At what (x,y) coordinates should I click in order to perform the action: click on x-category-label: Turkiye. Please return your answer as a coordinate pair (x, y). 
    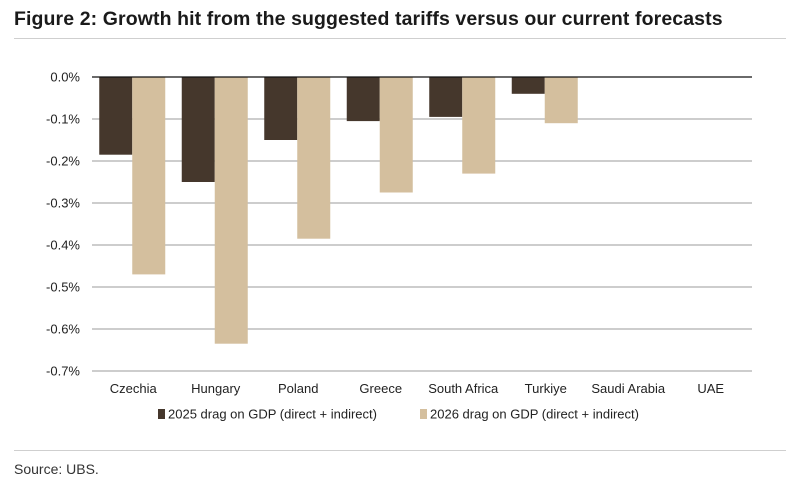
    Looking at the image, I should click on (546, 388).